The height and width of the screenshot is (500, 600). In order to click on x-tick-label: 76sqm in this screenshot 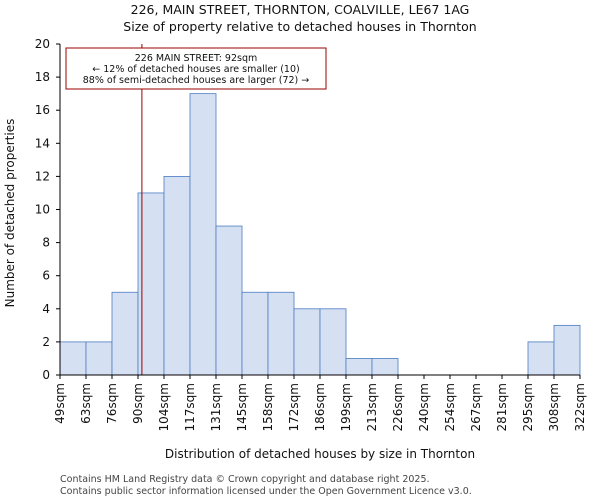, I will do `click(112, 403)`.